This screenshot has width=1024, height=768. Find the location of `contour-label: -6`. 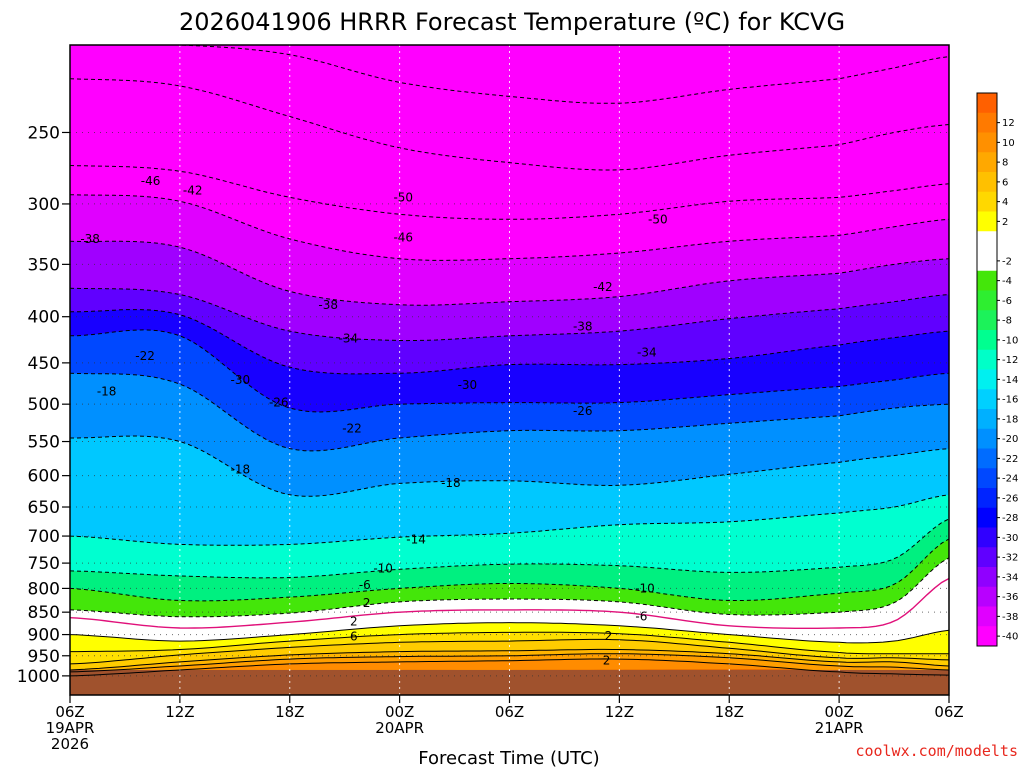

contour-label: -6 is located at coordinates (365, 585).